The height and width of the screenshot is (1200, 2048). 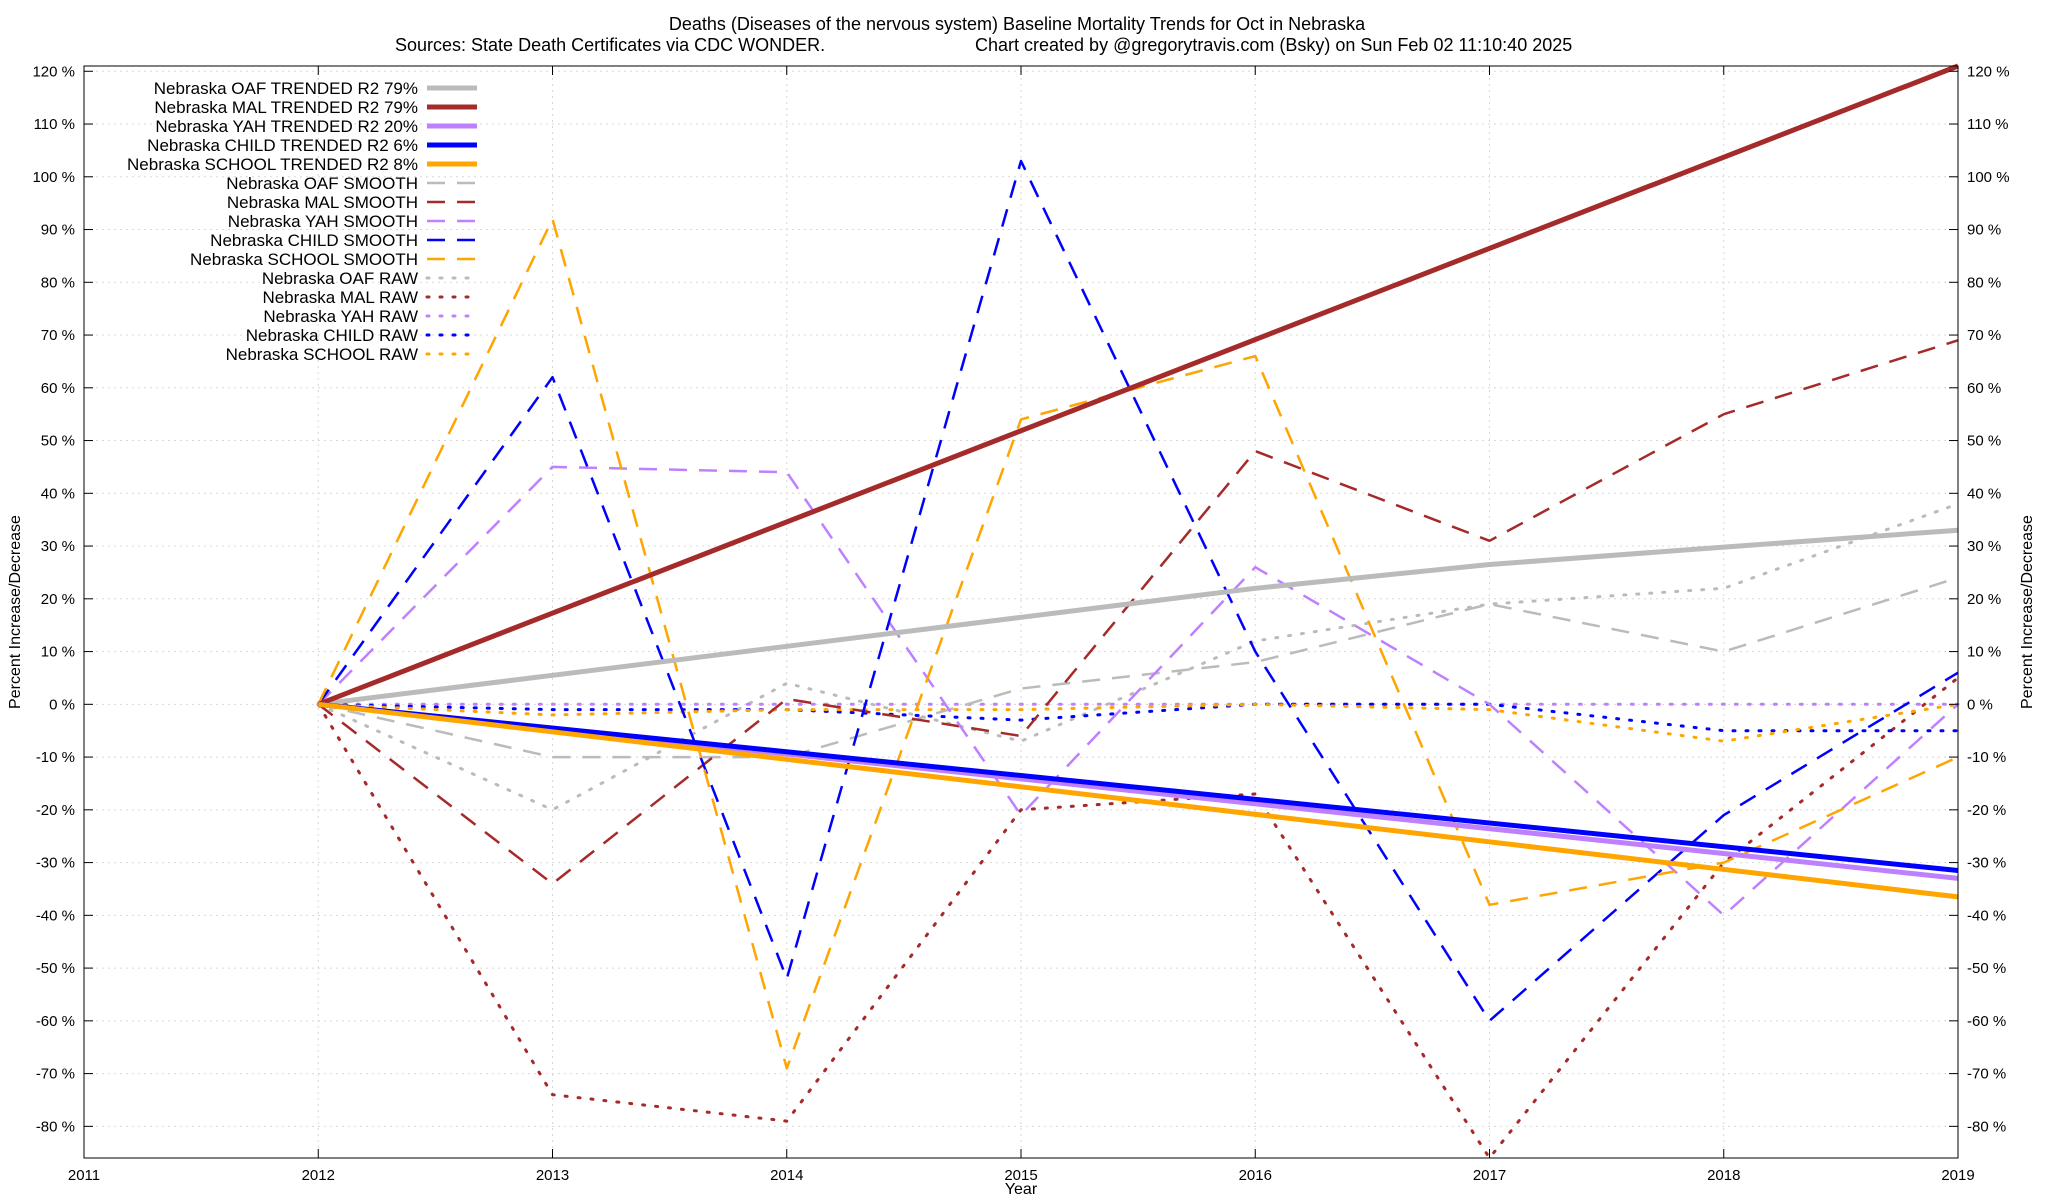 I want to click on y-tick-label: 70 %, so click(x=58, y=335).